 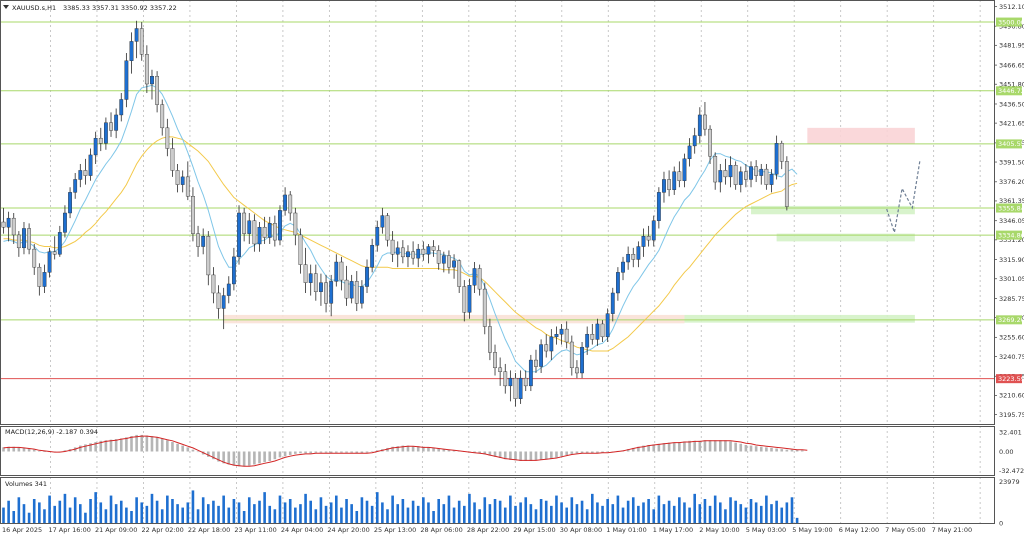 What do you see at coordinates (1011, 260) in the screenshot?
I see `price-tick-label: 3315.90` at bounding box center [1011, 260].